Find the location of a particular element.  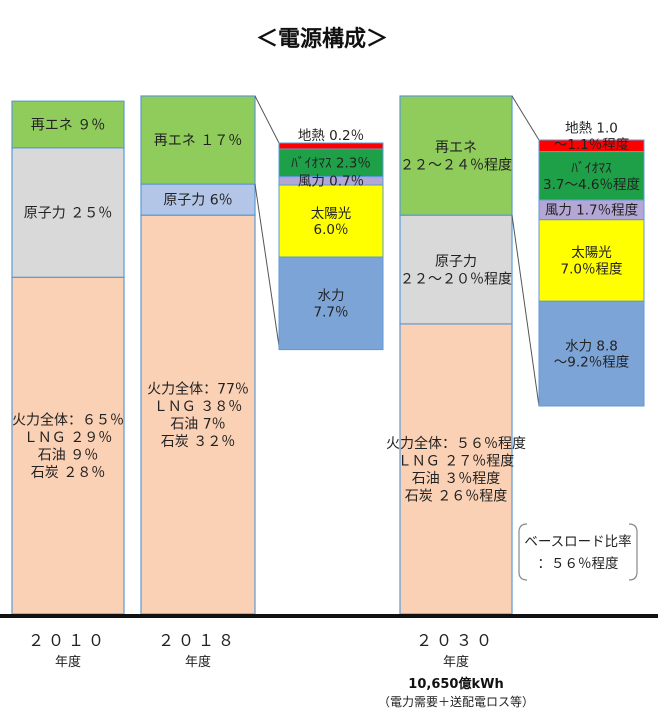

chart-title: ＜電源構成＞ is located at coordinates (322, 39).